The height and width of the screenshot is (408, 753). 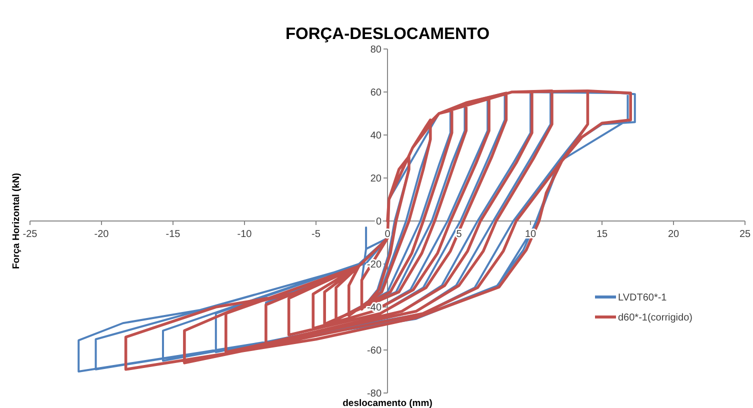 What do you see at coordinates (16, 221) in the screenshot?
I see `y-axis-title: Força Horizontal (kN)` at bounding box center [16, 221].